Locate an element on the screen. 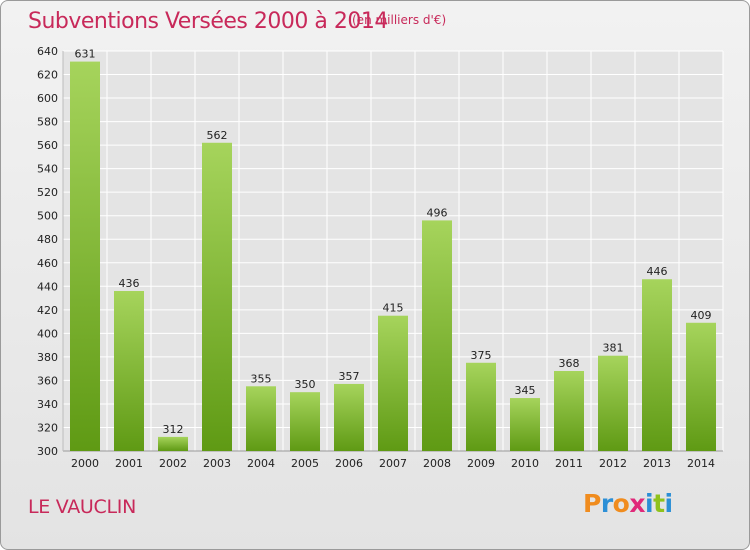 The height and width of the screenshot is (550, 750). x-tick-label: 2013 is located at coordinates (657, 463).